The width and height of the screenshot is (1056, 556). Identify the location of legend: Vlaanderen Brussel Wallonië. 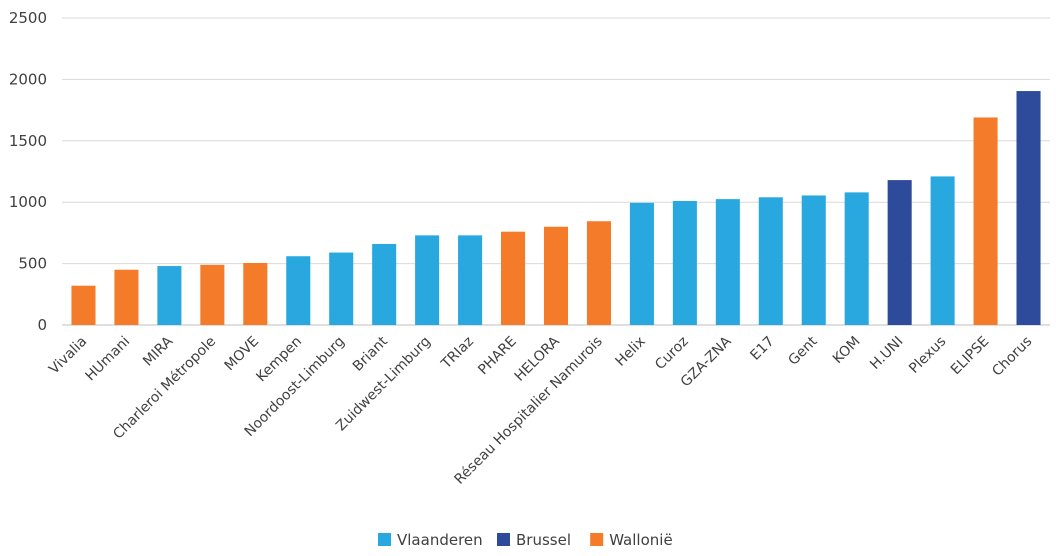
(525, 540).